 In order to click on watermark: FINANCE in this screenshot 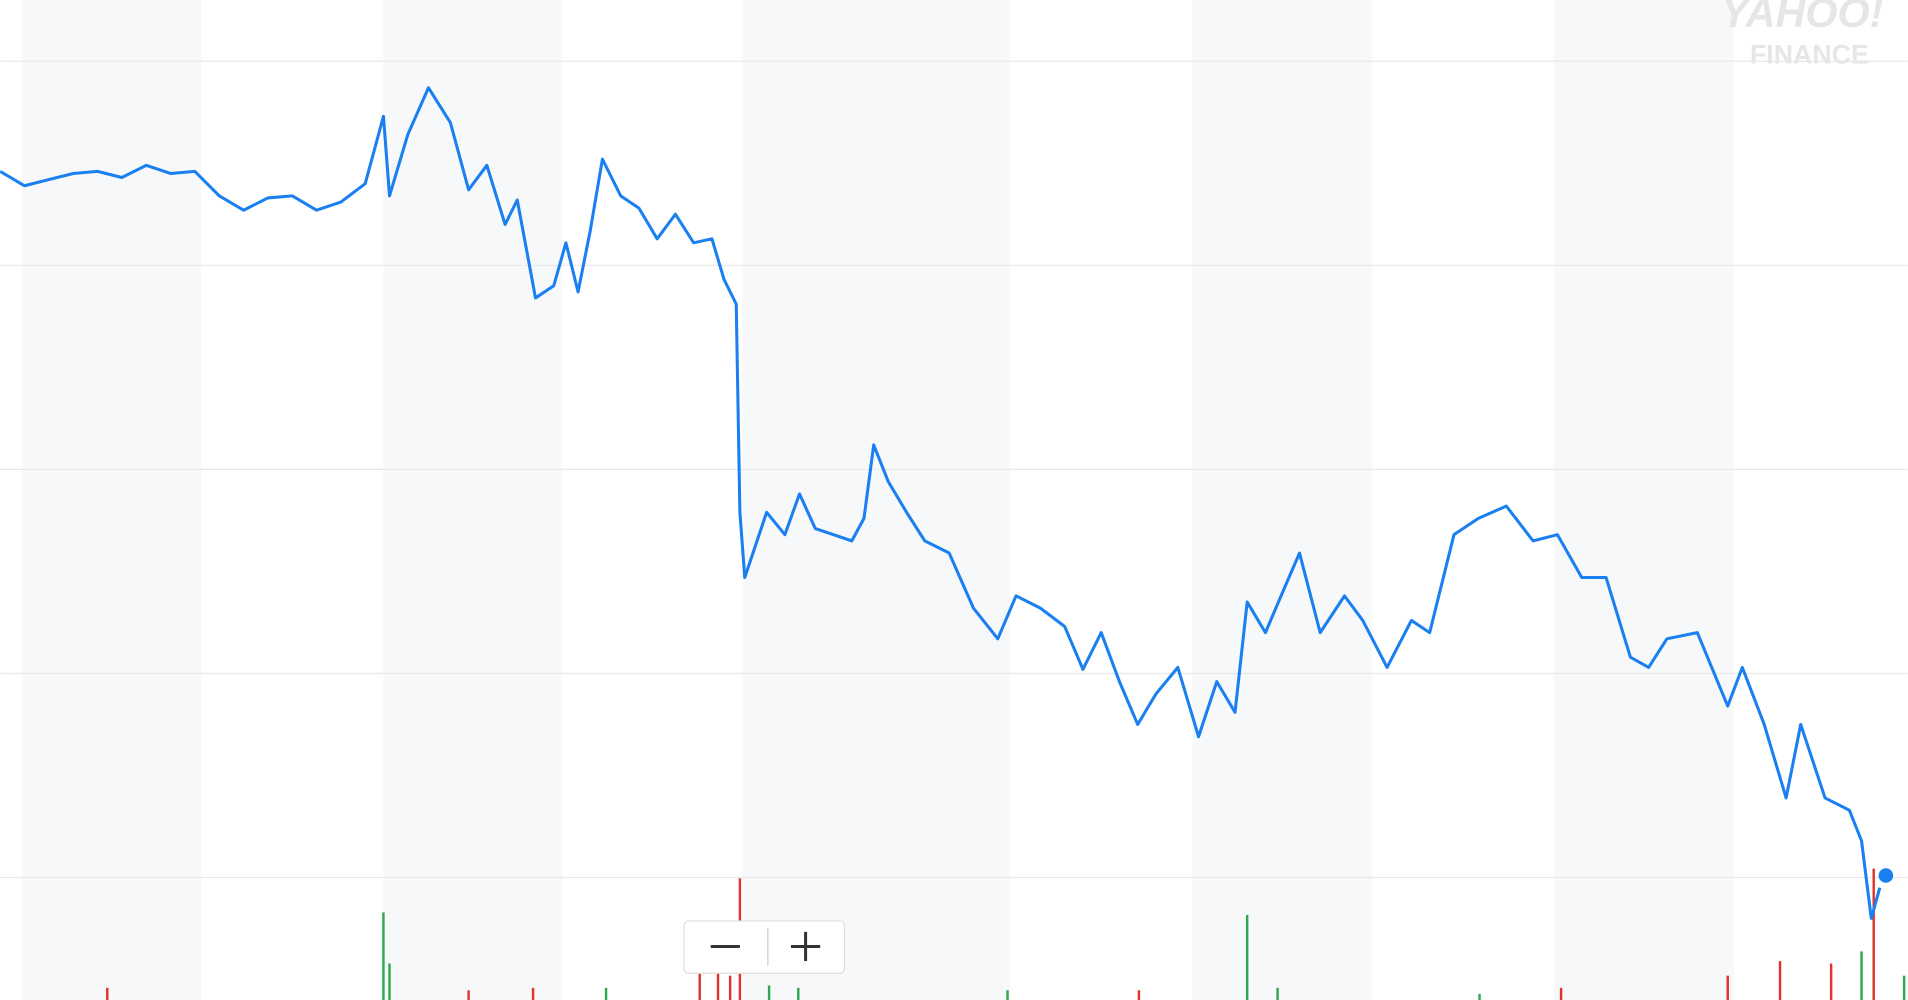, I will do `click(1809, 54)`.